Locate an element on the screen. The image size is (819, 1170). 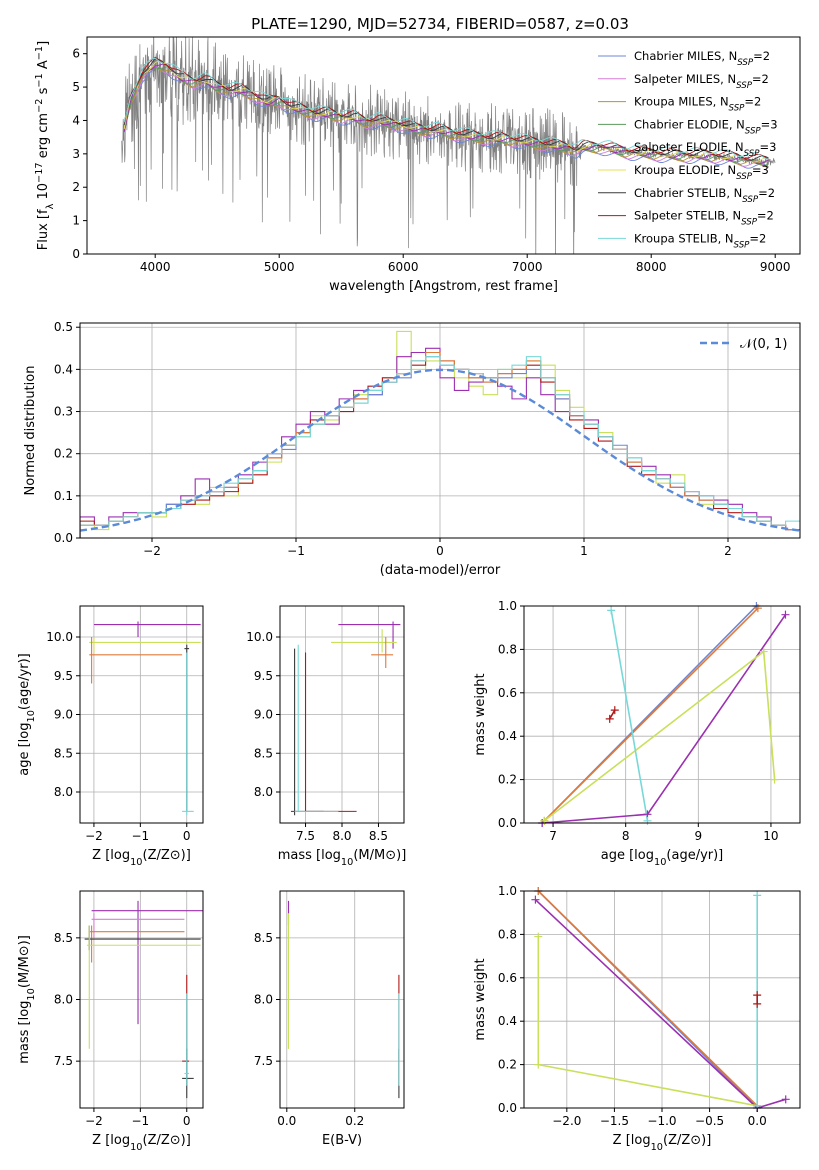
legend-label: Chabrier ELODIE, NSSP=3 is located at coordinates (706, 126).